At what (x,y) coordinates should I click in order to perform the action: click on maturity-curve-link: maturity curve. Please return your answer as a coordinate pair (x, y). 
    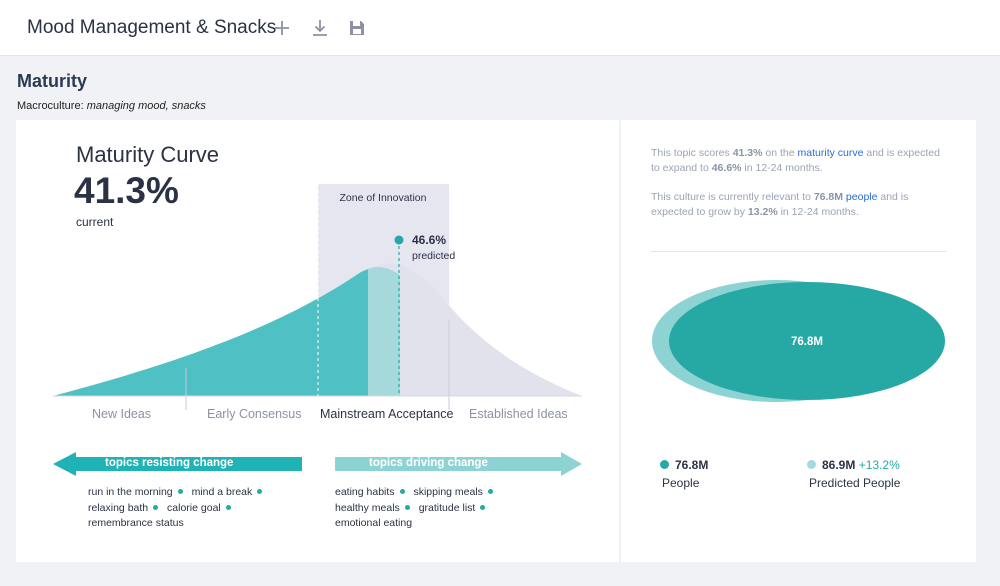
    Looking at the image, I should click on (830, 153).